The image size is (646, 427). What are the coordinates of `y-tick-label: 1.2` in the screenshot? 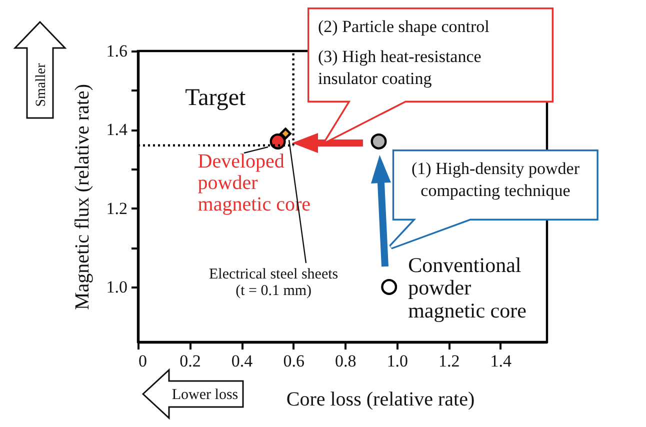 It's located at (117, 208).